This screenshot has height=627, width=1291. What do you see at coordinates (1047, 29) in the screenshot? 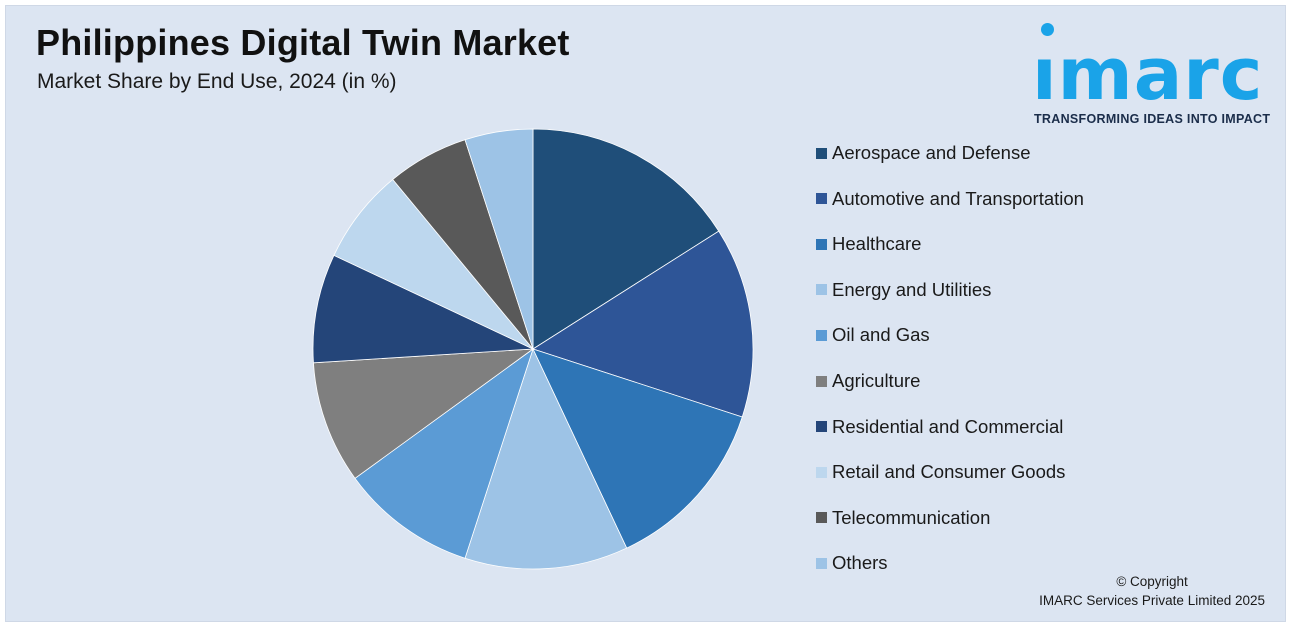
I see `logo-dot` at bounding box center [1047, 29].